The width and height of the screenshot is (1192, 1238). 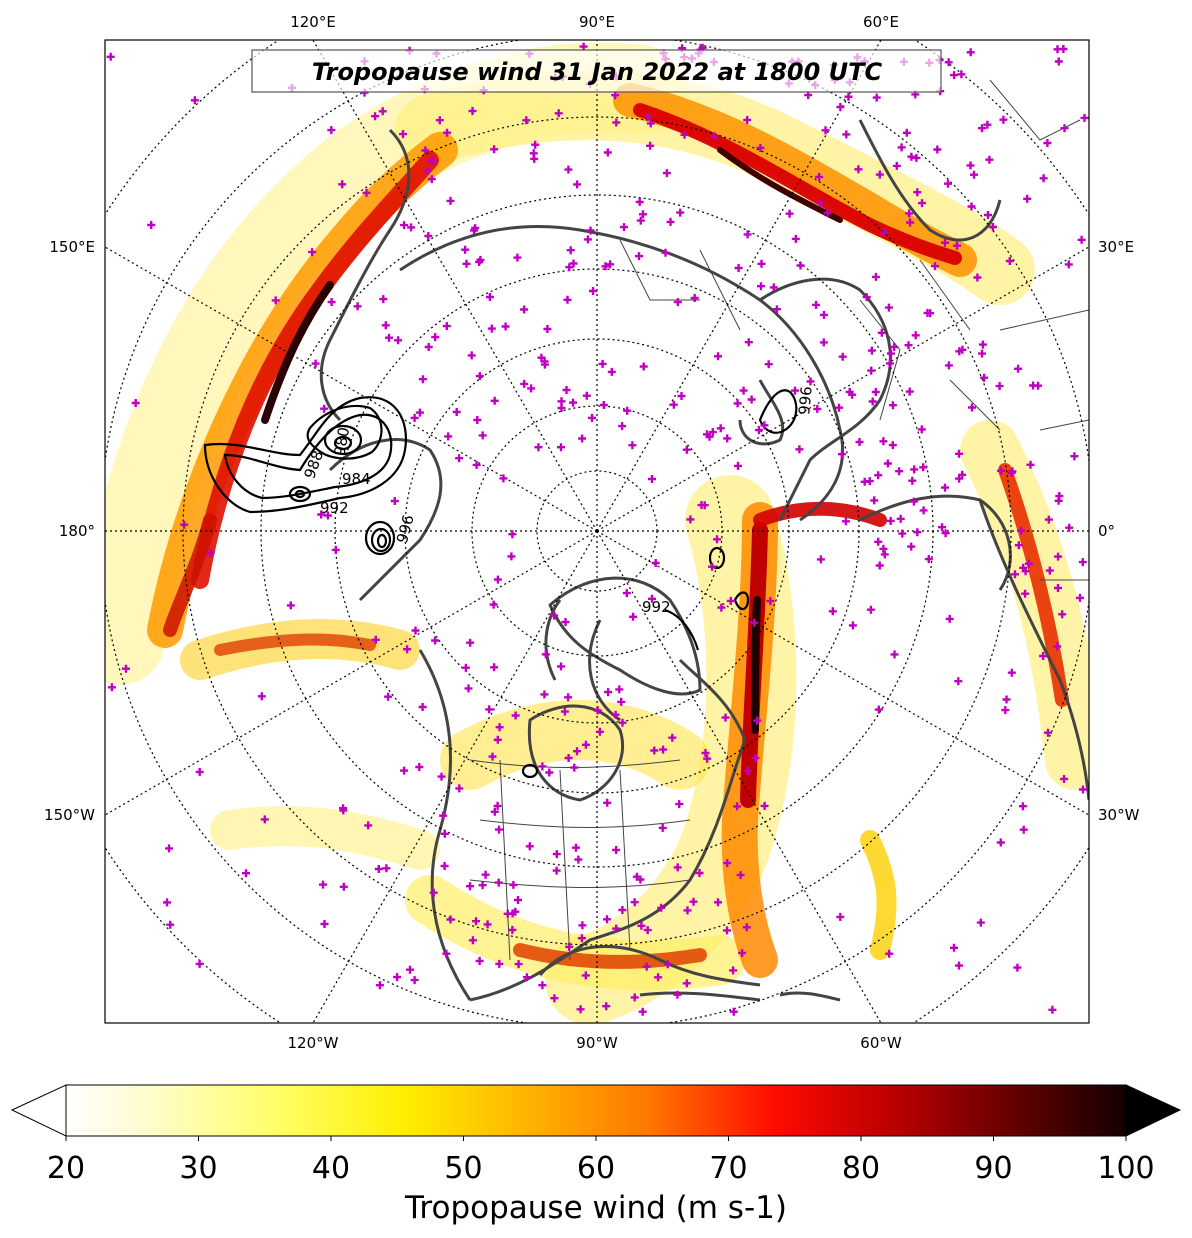 I want to click on coast-india, so click(x=930, y=180).